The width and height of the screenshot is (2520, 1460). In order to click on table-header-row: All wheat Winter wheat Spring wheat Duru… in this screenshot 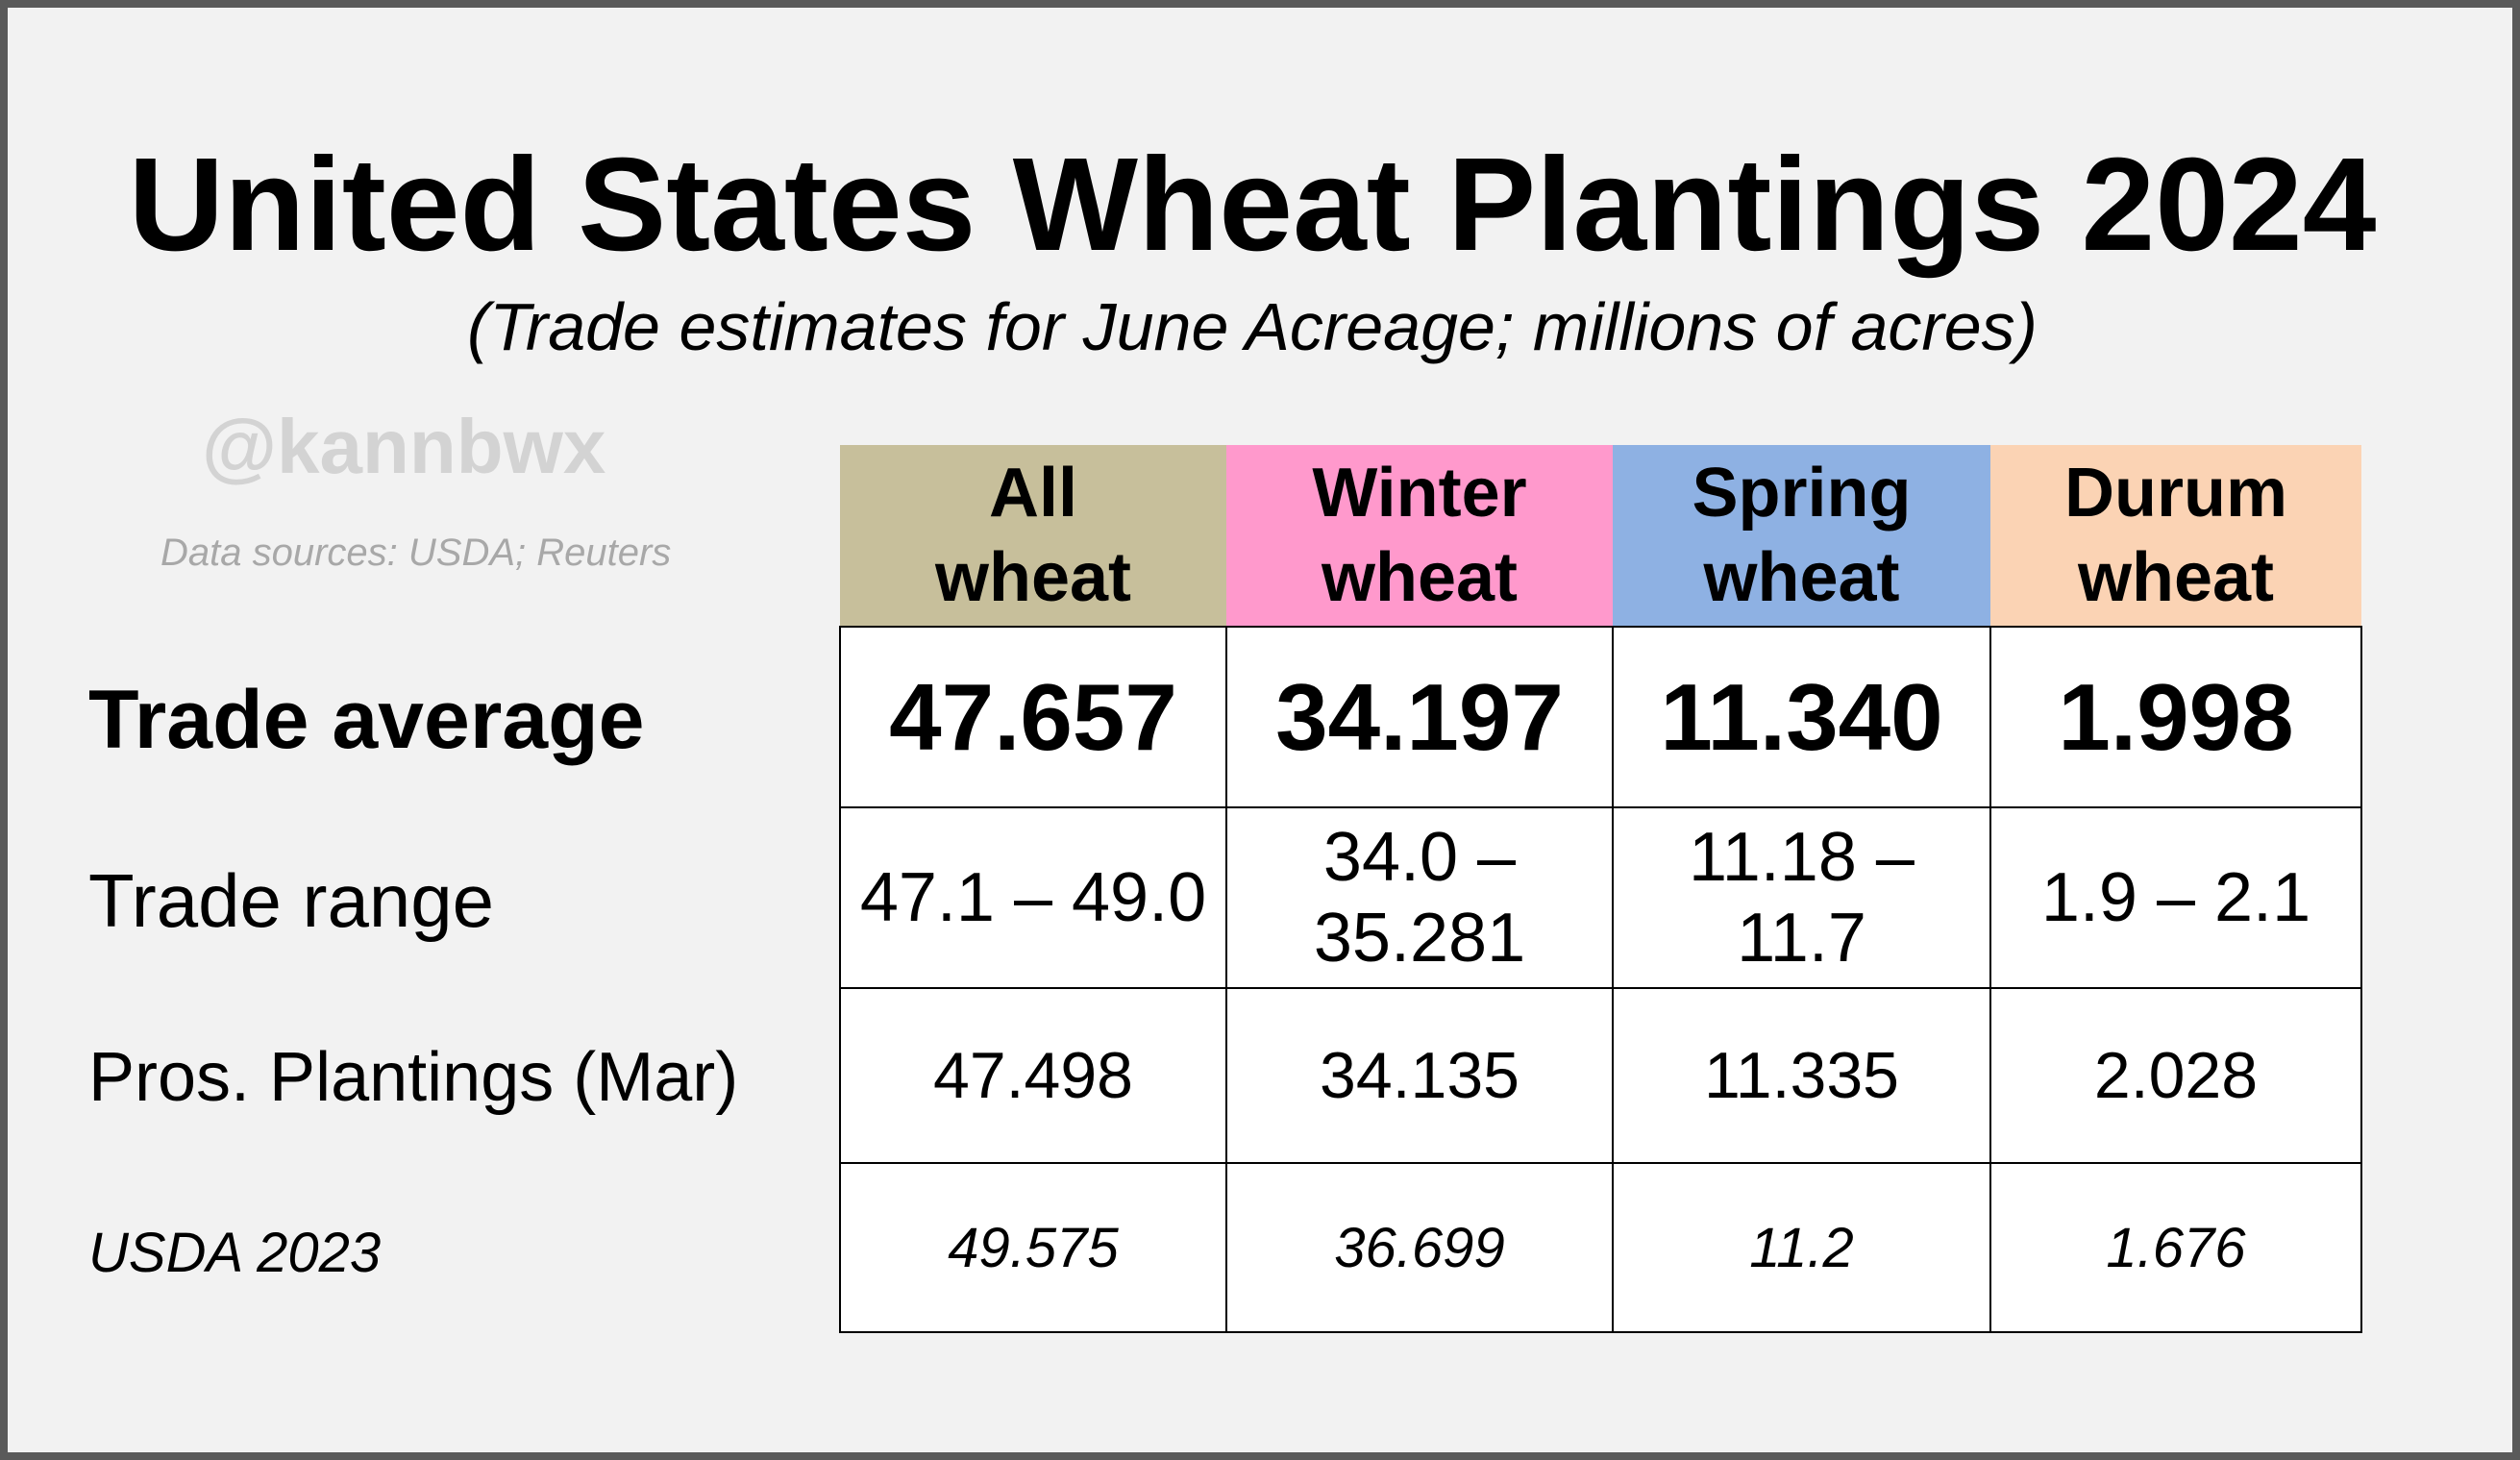, I will do `click(1601, 536)`.